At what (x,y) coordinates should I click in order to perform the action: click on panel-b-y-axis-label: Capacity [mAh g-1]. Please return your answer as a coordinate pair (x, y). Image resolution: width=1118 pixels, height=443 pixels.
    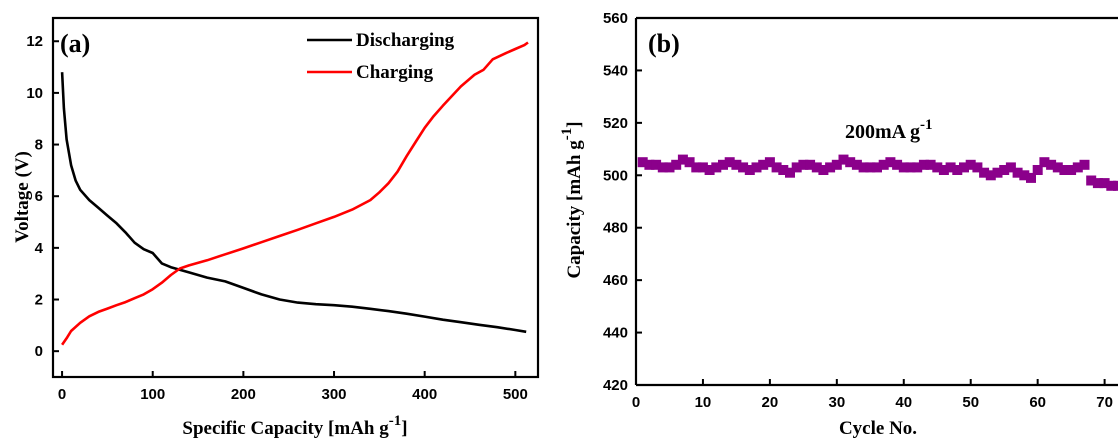
    Looking at the image, I should click on (572, 199).